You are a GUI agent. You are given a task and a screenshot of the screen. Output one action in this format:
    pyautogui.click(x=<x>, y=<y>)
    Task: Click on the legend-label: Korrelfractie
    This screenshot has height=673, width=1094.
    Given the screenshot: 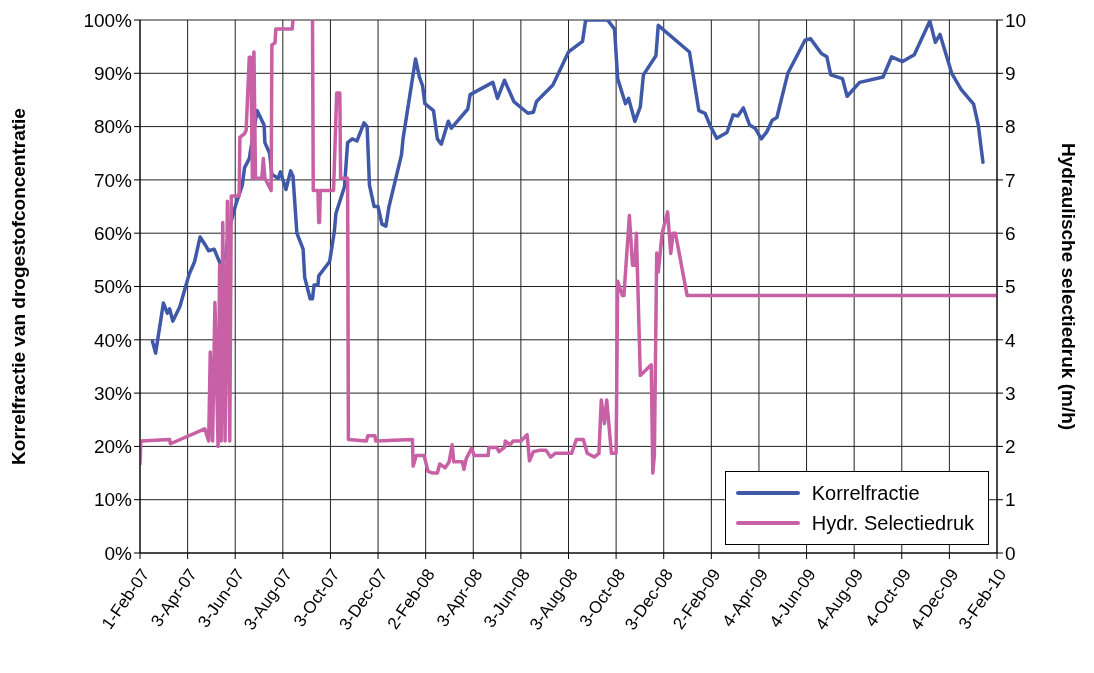 What is the action you would take?
    pyautogui.click(x=865, y=493)
    